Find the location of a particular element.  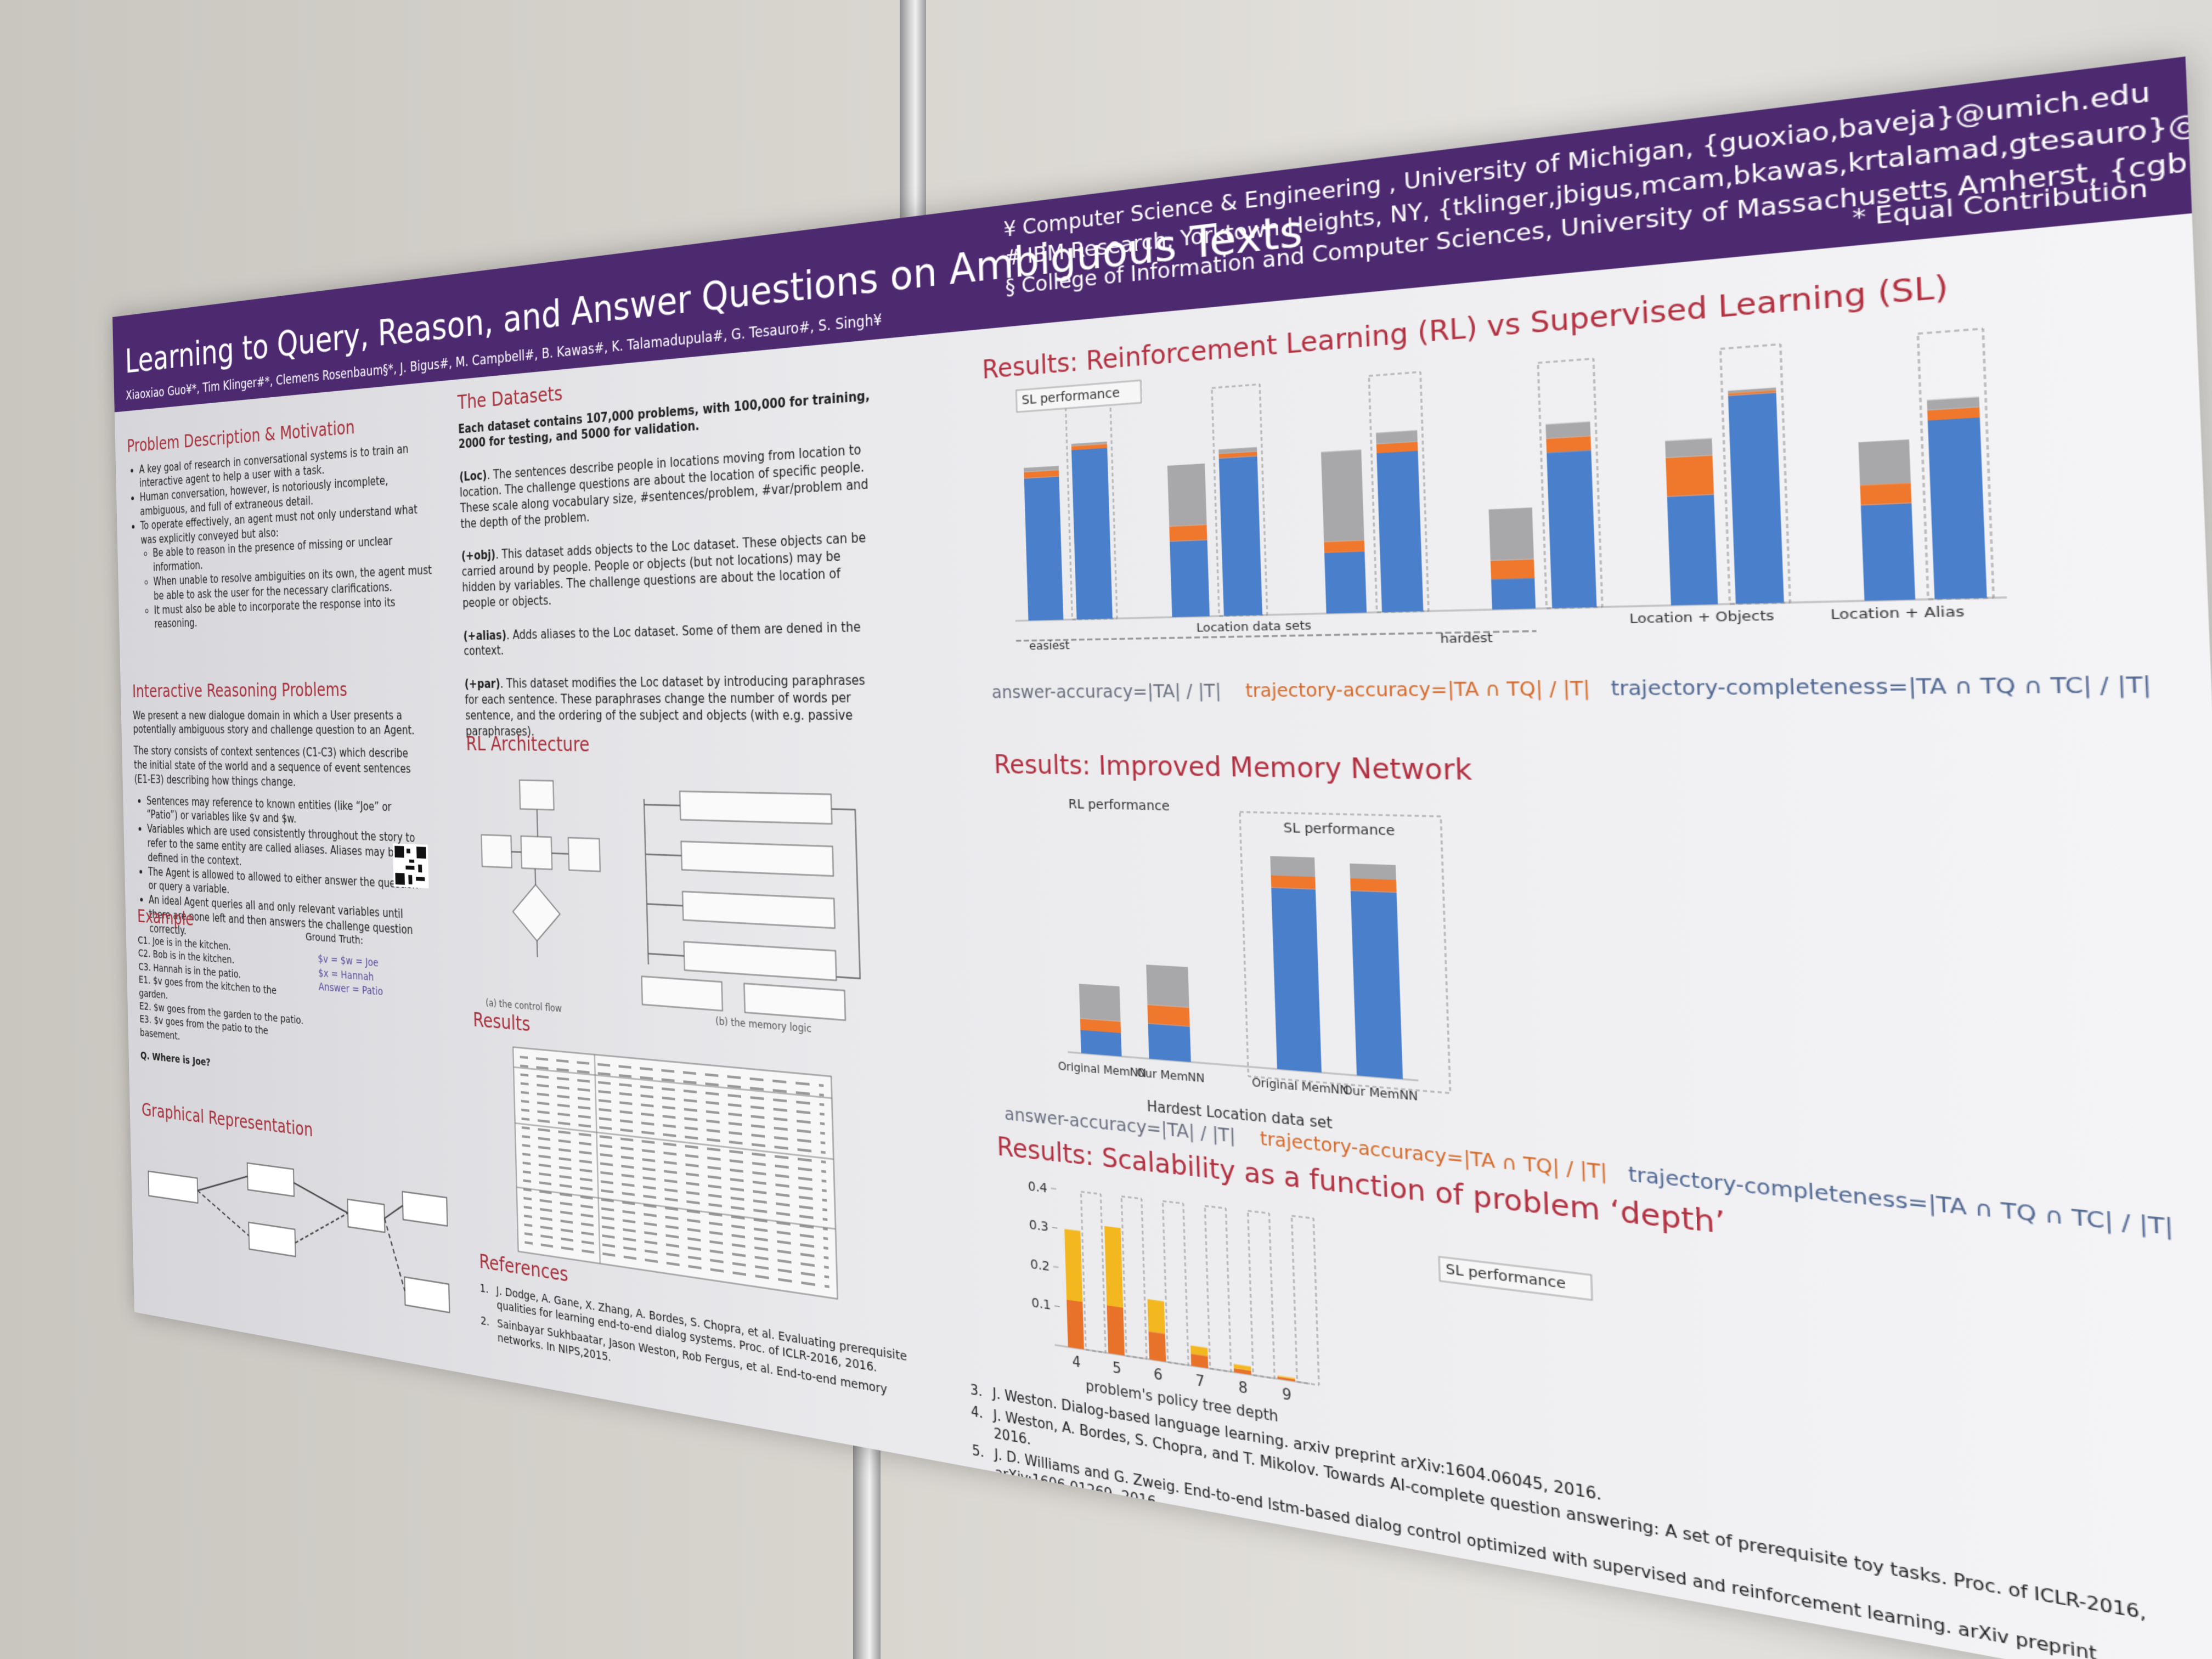

panel-label: SL performance is located at coordinates (1339, 830).